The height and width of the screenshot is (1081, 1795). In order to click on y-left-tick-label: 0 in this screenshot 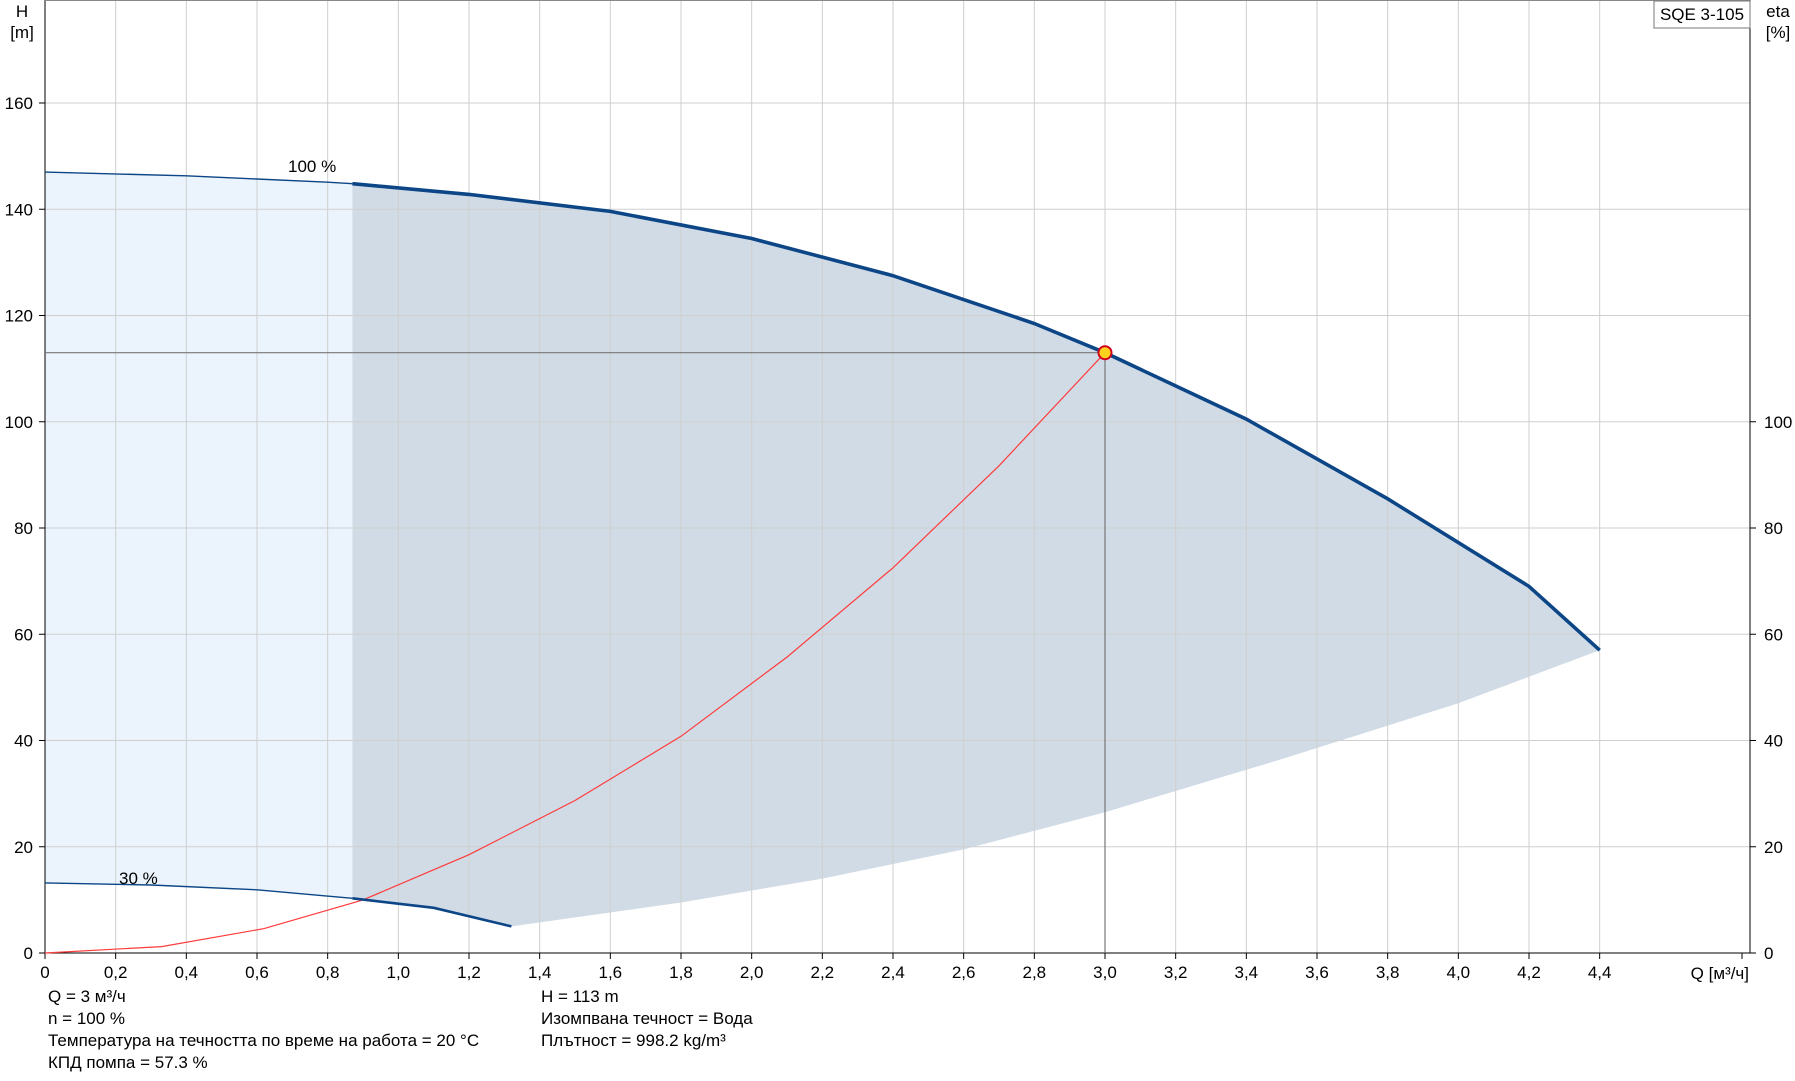, I will do `click(28, 953)`.